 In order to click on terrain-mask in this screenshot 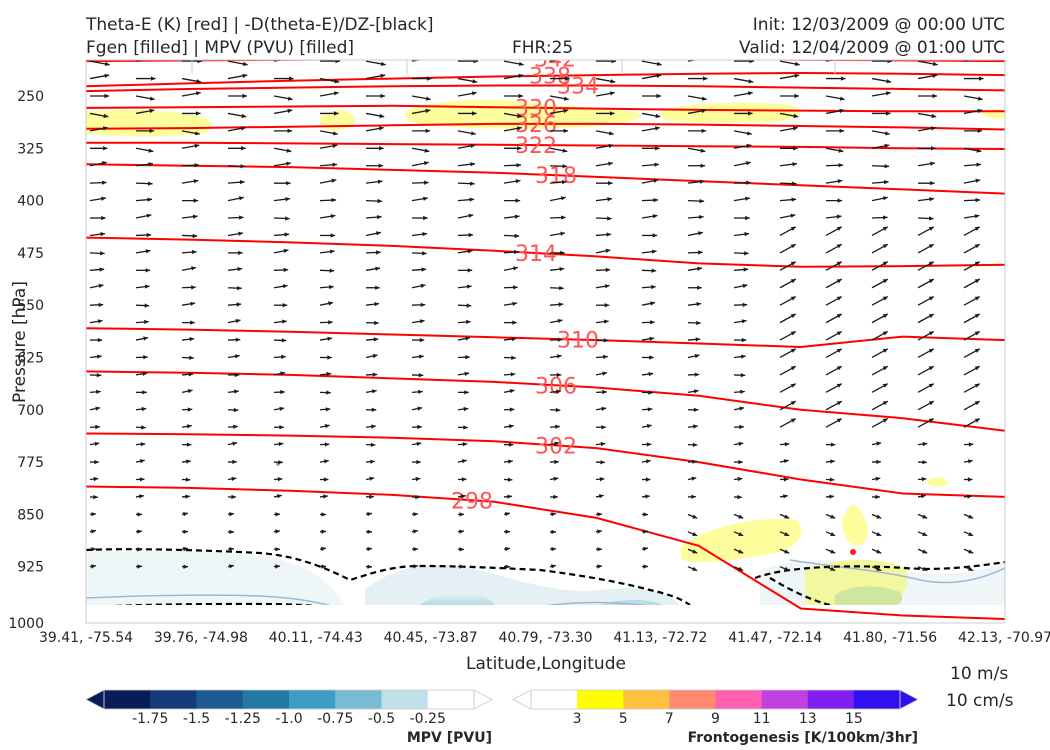, I will do `click(545, 614)`.